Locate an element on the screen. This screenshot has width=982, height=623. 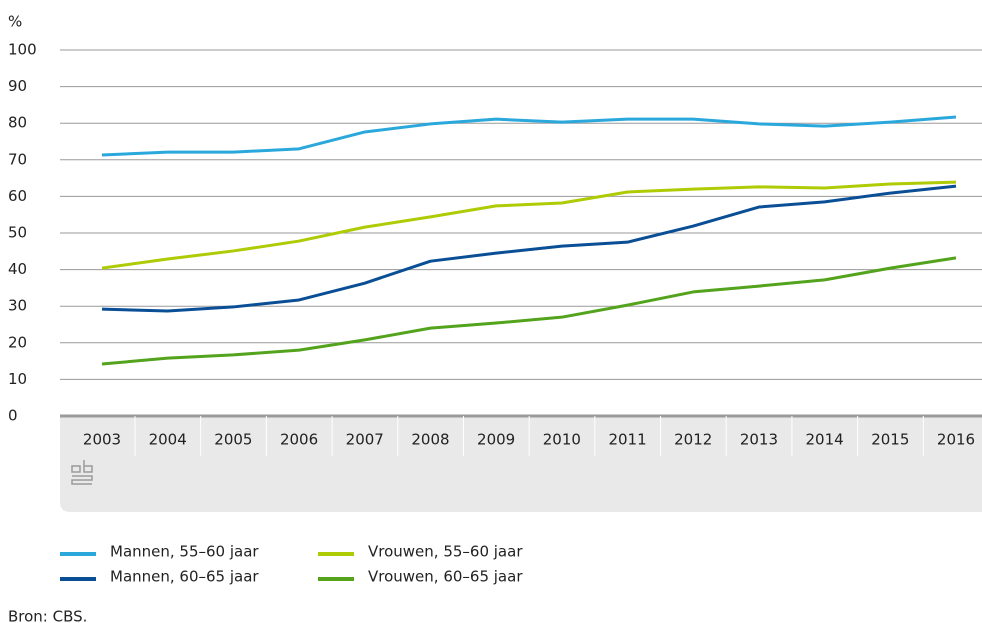
y-tick-label: 30 is located at coordinates (17, 306).